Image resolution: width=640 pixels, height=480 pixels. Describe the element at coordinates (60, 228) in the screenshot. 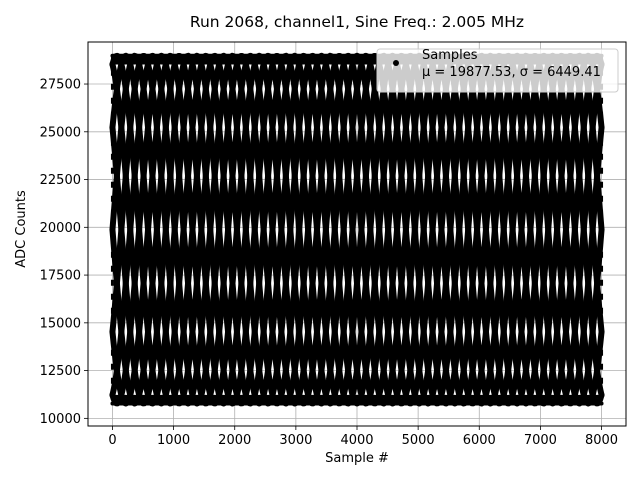

I see `y-tick-label: 20000` at that location.